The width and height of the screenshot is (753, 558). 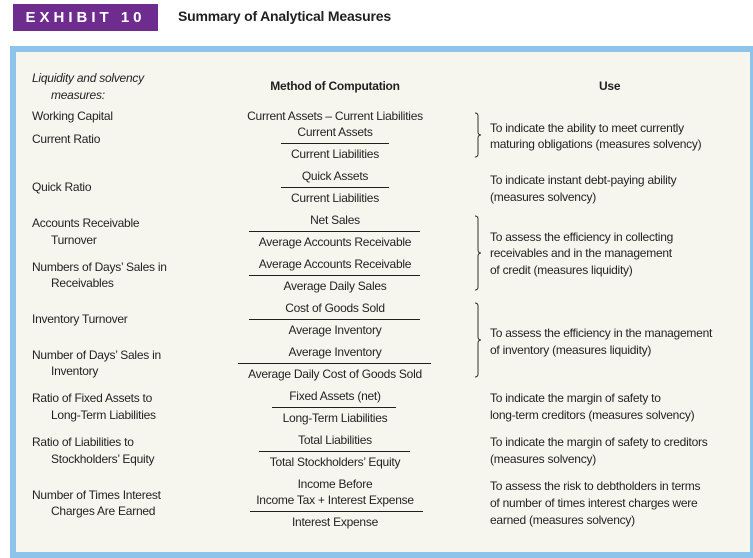 I want to click on numerator: Income Tax + Interest Expense, so click(x=335, y=500).